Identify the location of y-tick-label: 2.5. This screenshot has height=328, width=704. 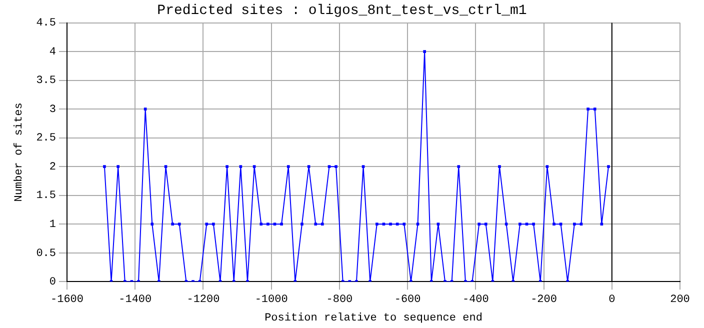
(46, 138).